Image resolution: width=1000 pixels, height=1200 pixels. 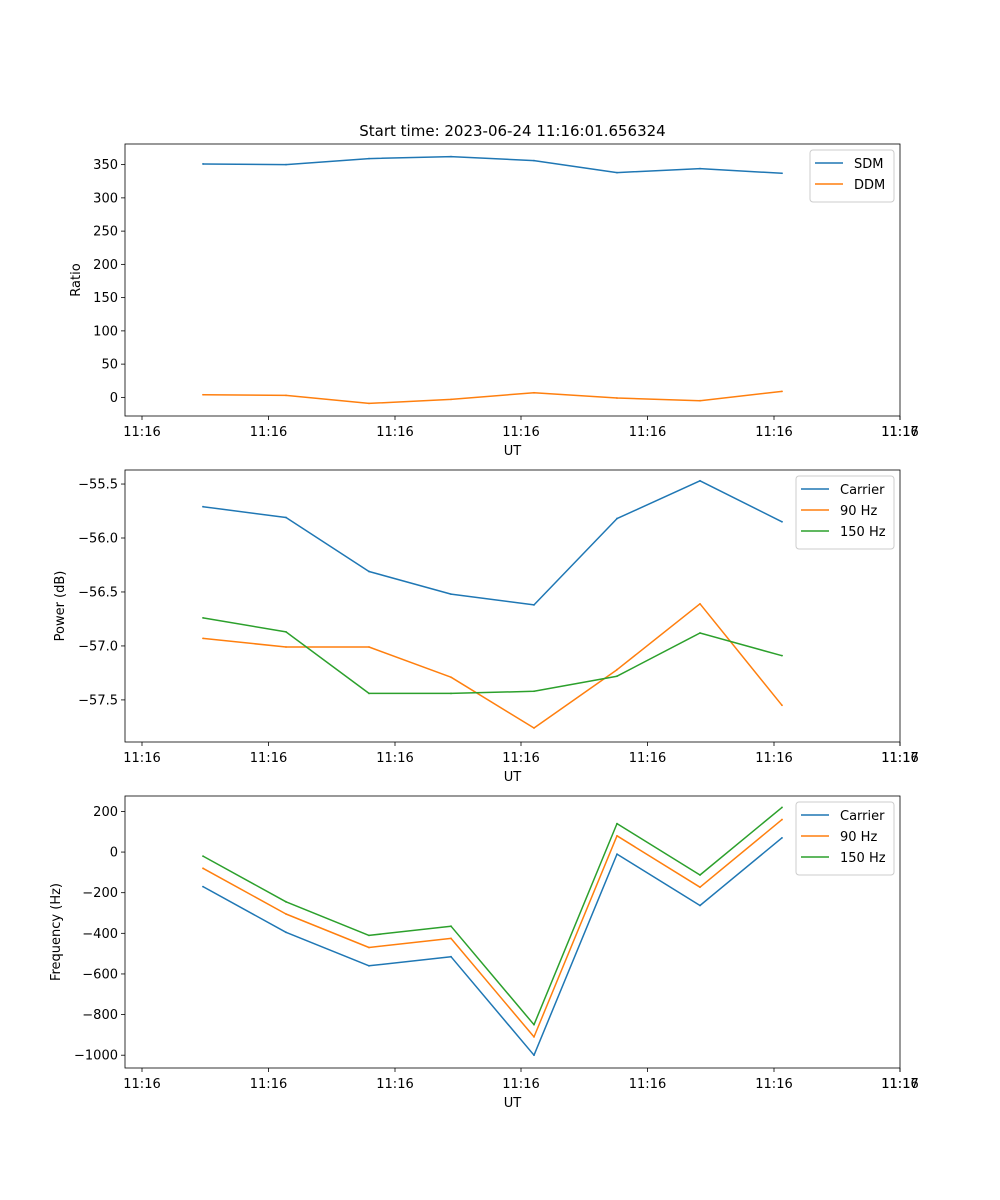 What do you see at coordinates (100, 974) in the screenshot?
I see `y-tick-label: −600` at bounding box center [100, 974].